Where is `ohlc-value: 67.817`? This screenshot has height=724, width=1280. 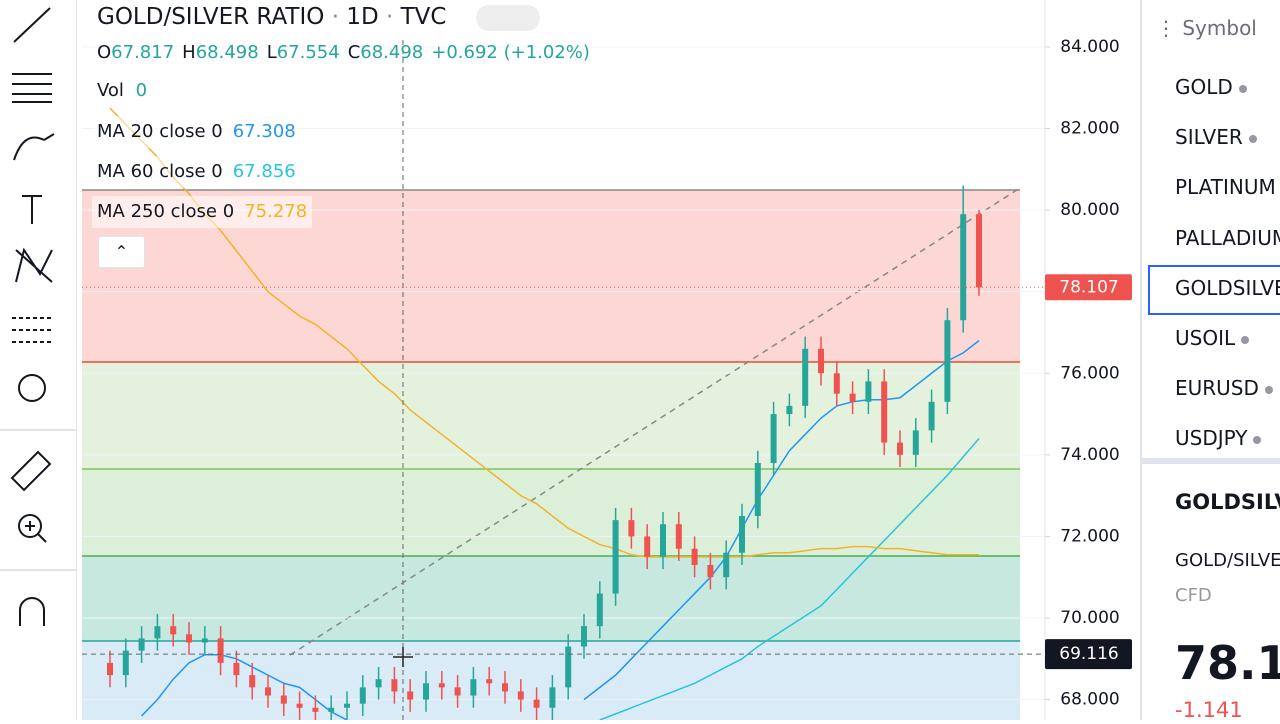
ohlc-value: 67.817 is located at coordinates (143, 52).